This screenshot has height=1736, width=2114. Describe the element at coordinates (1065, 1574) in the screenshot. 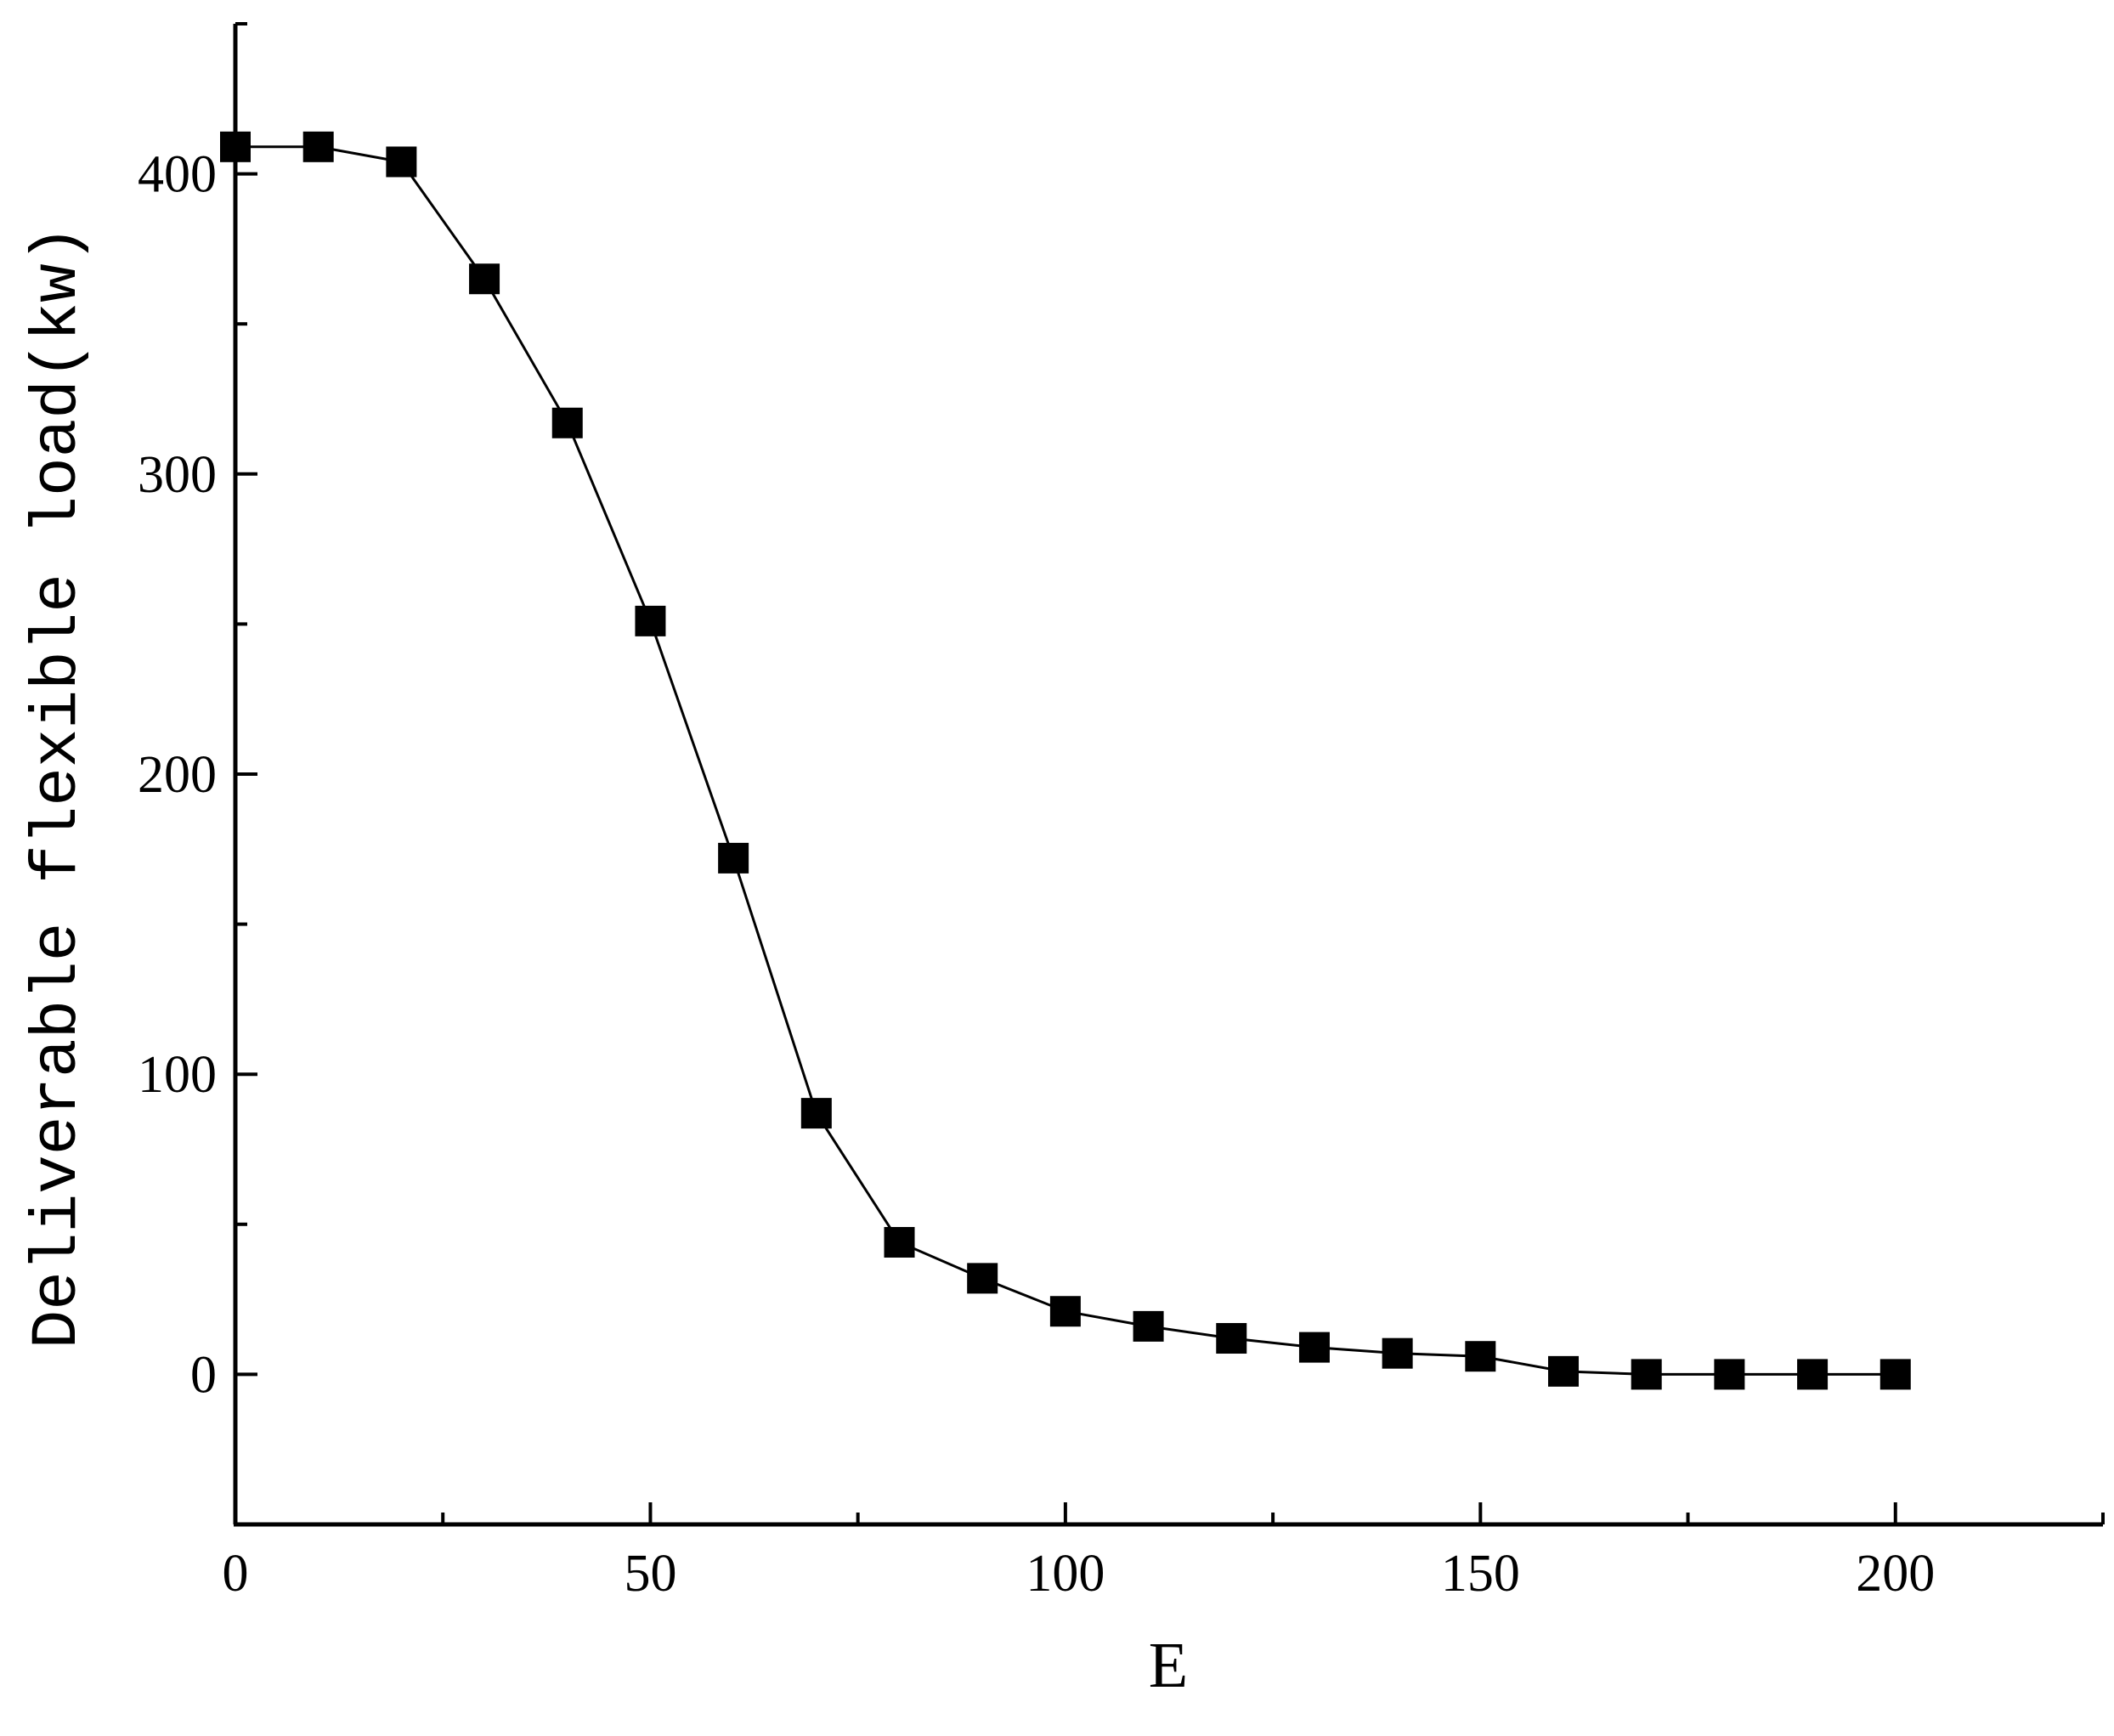

I see `x-tick-label: 100` at that location.